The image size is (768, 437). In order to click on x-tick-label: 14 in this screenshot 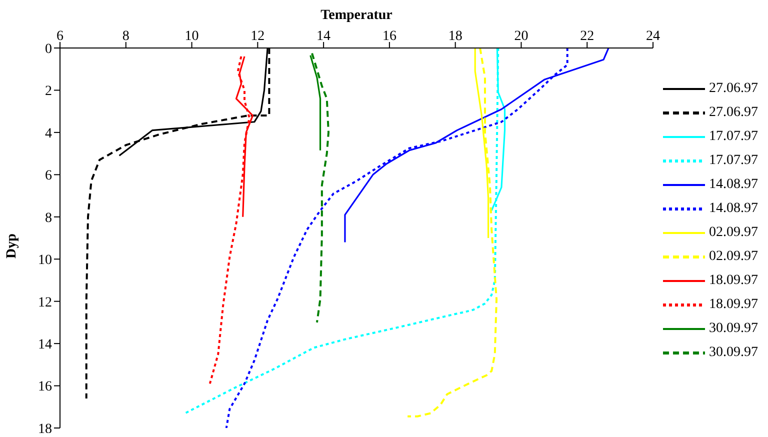, I will do `click(323, 36)`.